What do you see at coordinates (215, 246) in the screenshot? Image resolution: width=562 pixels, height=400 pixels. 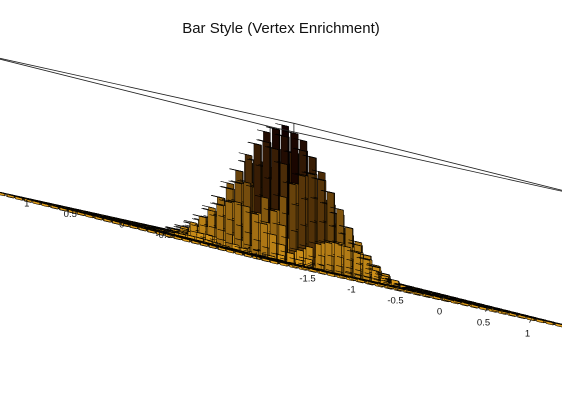 I see `y-tick-label: -1` at bounding box center [215, 246].